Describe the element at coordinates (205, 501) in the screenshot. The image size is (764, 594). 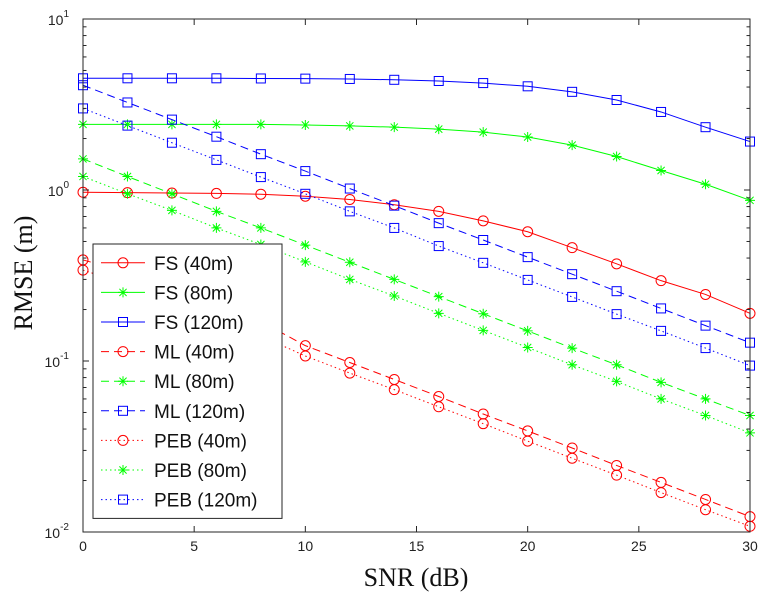
I see `legend-label-peb-120m: PEB (120m)` at that location.